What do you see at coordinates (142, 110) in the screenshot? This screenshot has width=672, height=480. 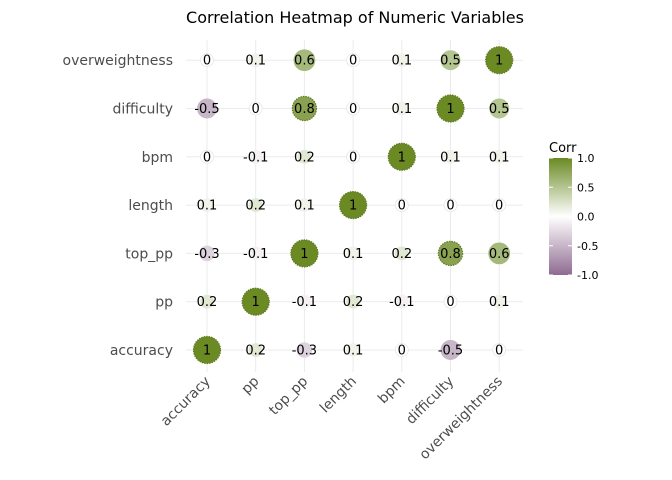 I see `y-tick-label: difficulty` at bounding box center [142, 110].